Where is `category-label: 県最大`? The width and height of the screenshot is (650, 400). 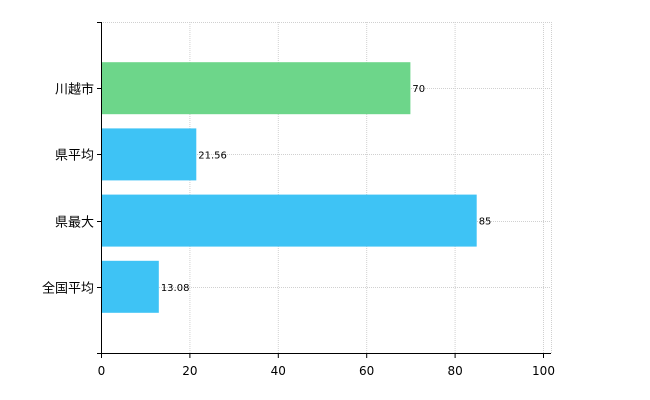 category-label: 県最大 is located at coordinates (74, 223).